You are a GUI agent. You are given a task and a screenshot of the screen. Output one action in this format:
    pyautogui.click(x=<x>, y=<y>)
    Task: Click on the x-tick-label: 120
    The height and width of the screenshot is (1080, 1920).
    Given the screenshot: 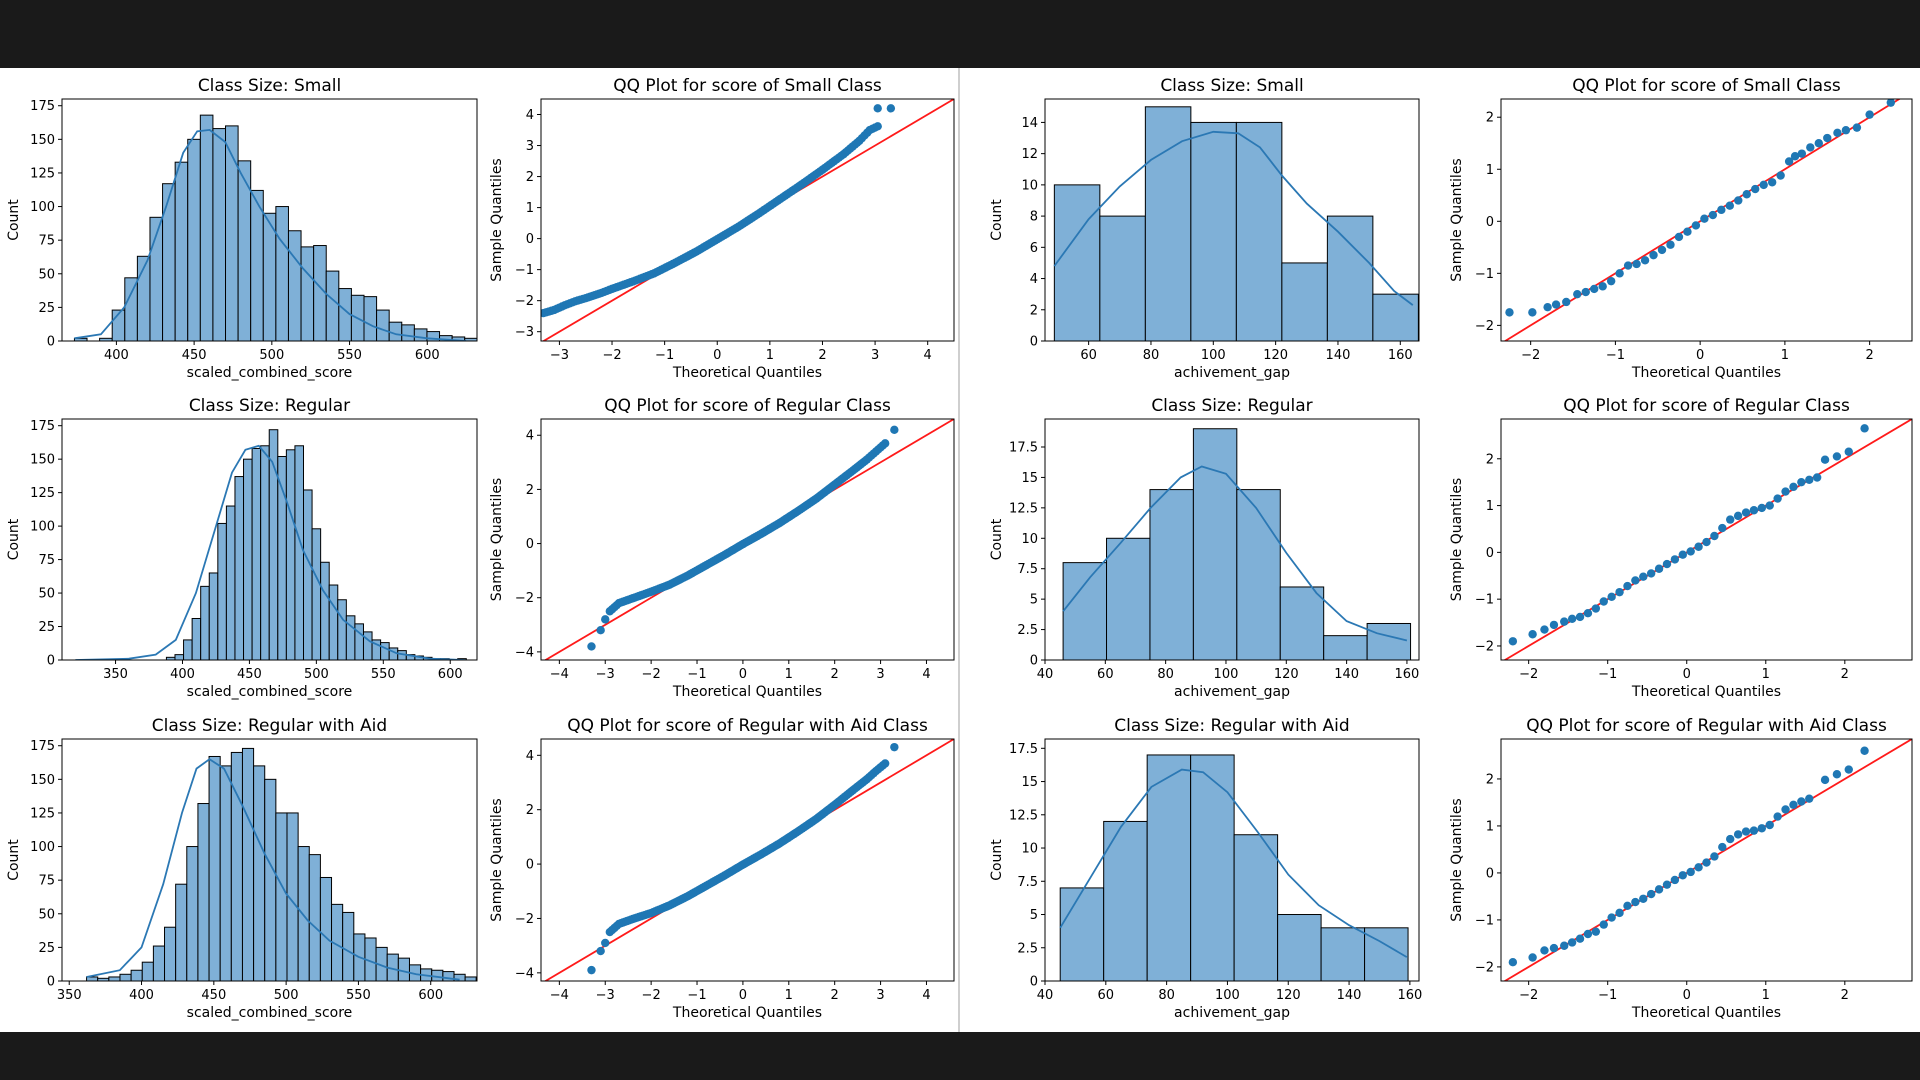 What is the action you would take?
    pyautogui.click(x=1286, y=674)
    